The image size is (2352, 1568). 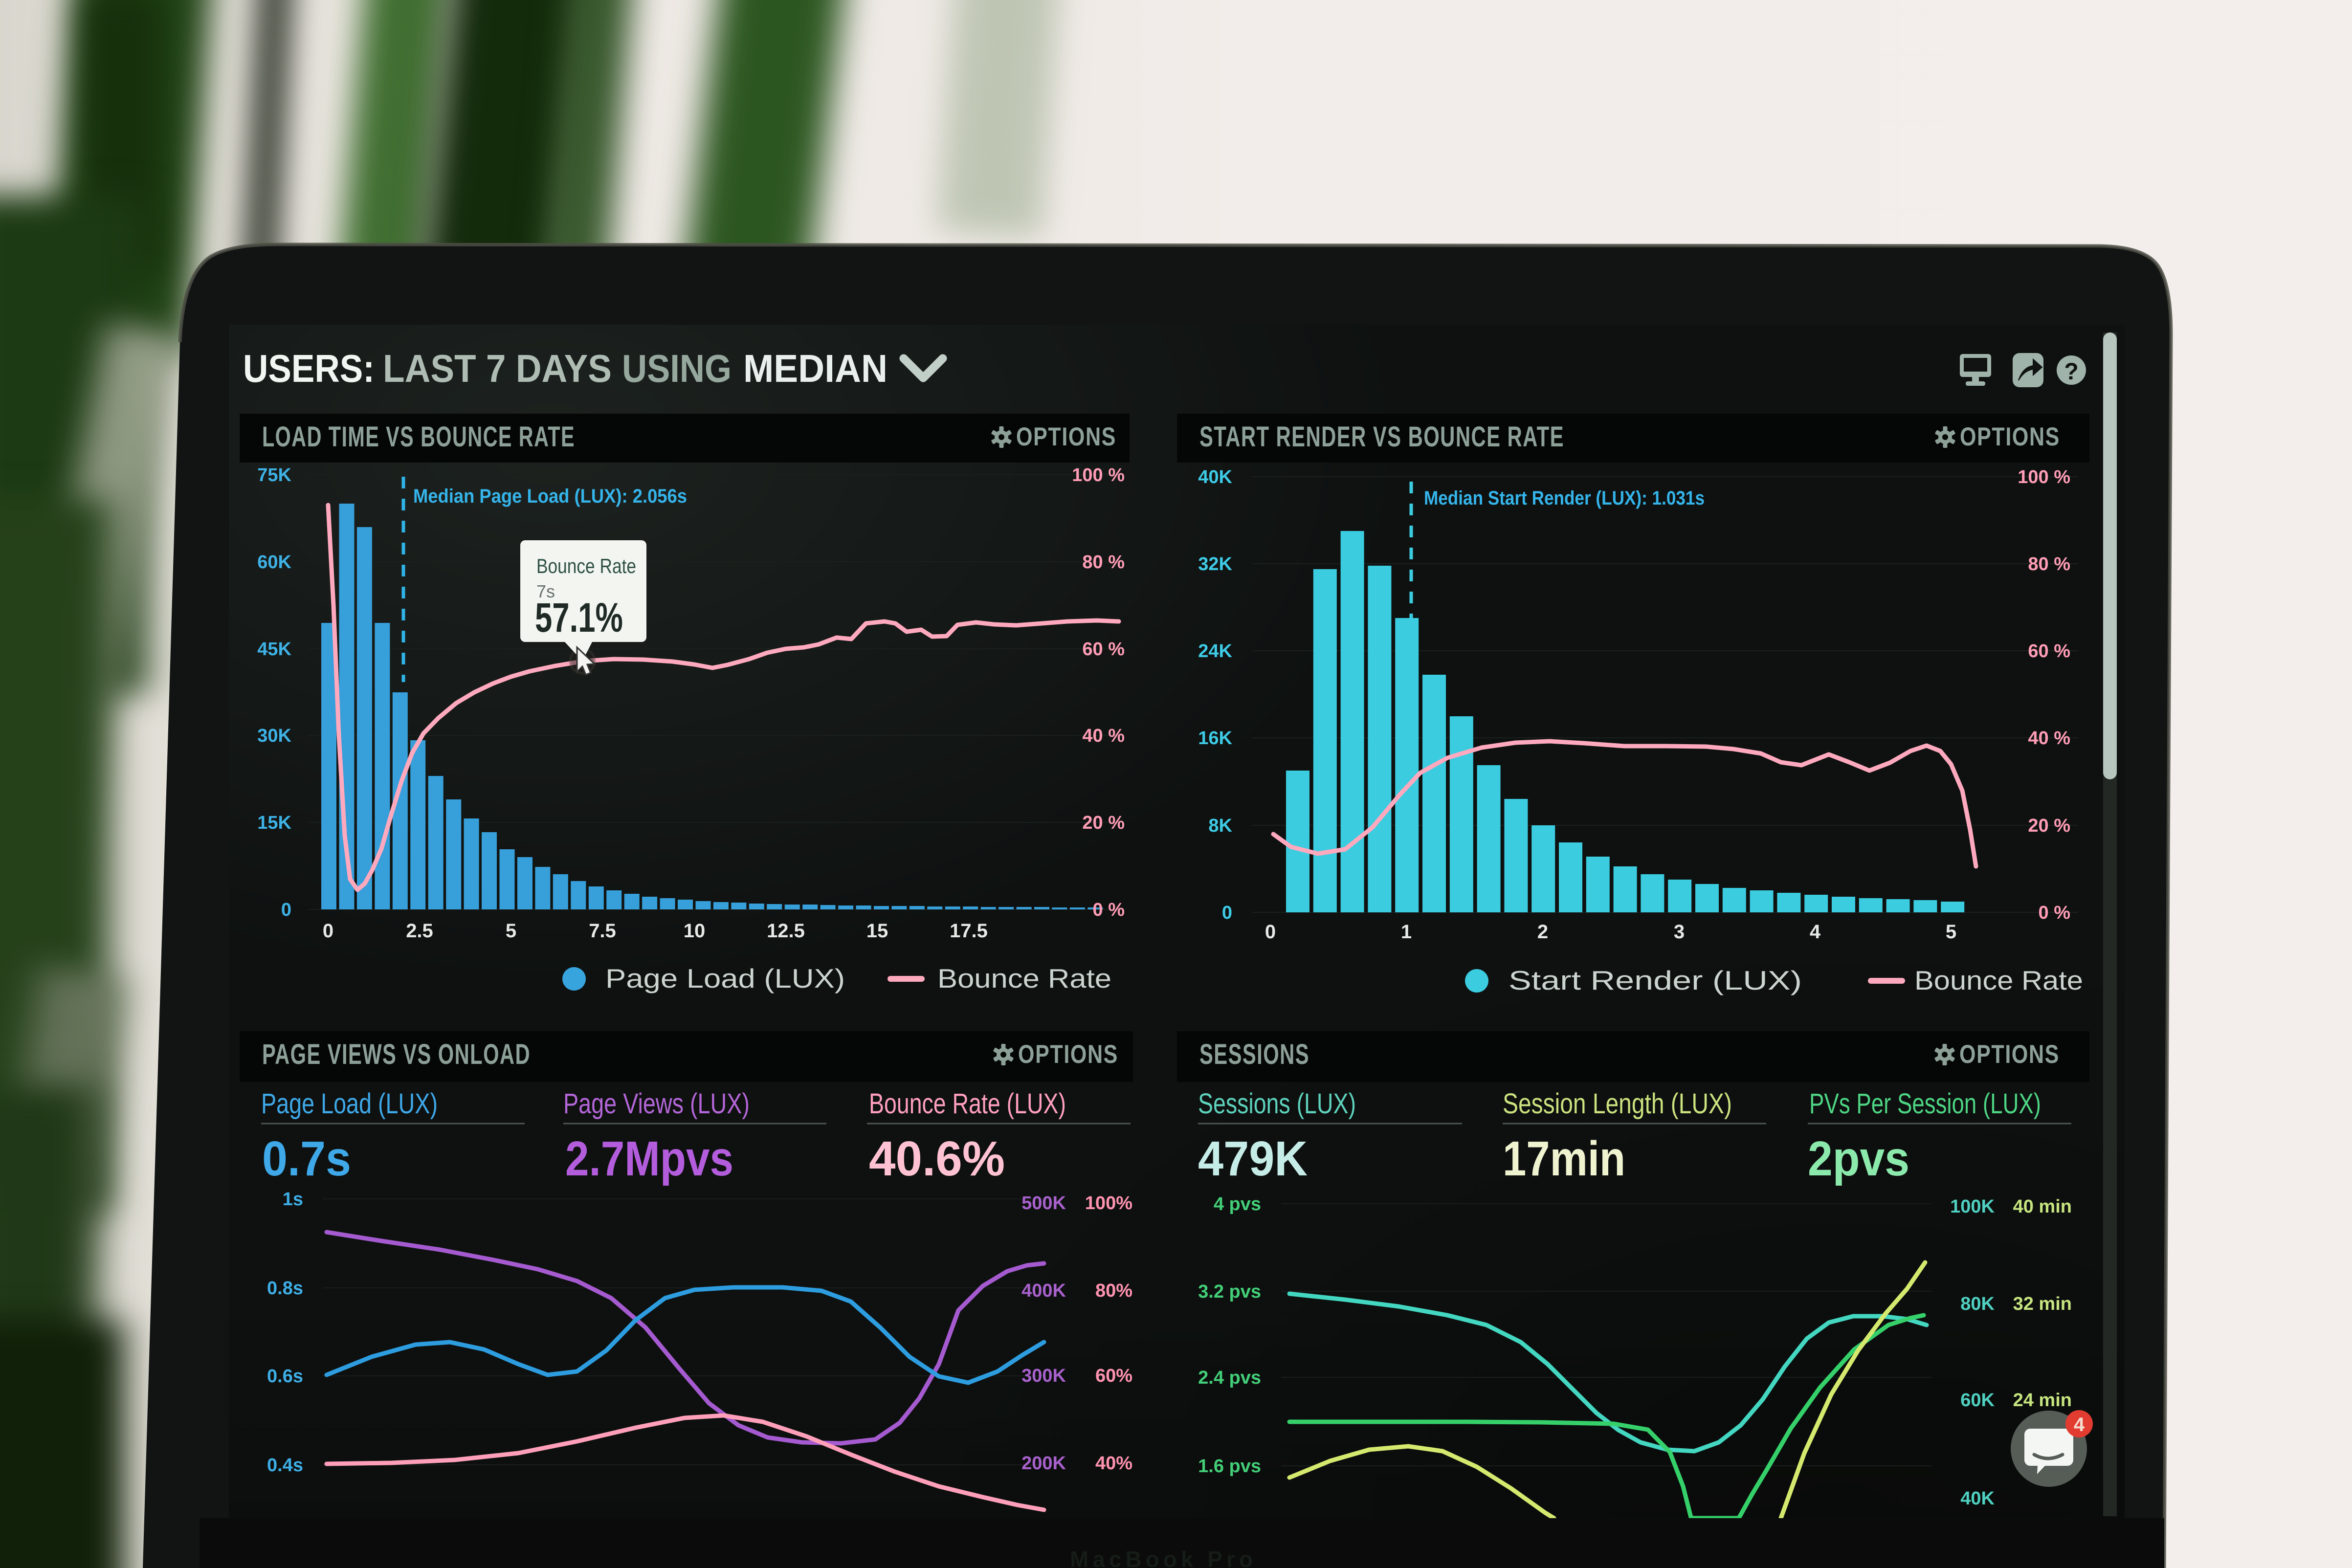 I want to click on svg-text: Median Page Load (LUX): 2.056s, so click(x=550, y=496).